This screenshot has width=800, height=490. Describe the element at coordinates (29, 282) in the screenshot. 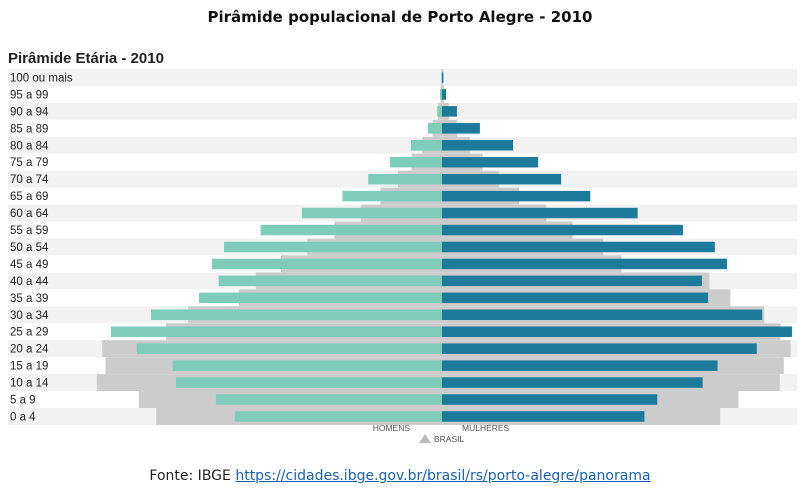

I see `age-group-label: 40 a 44` at that location.